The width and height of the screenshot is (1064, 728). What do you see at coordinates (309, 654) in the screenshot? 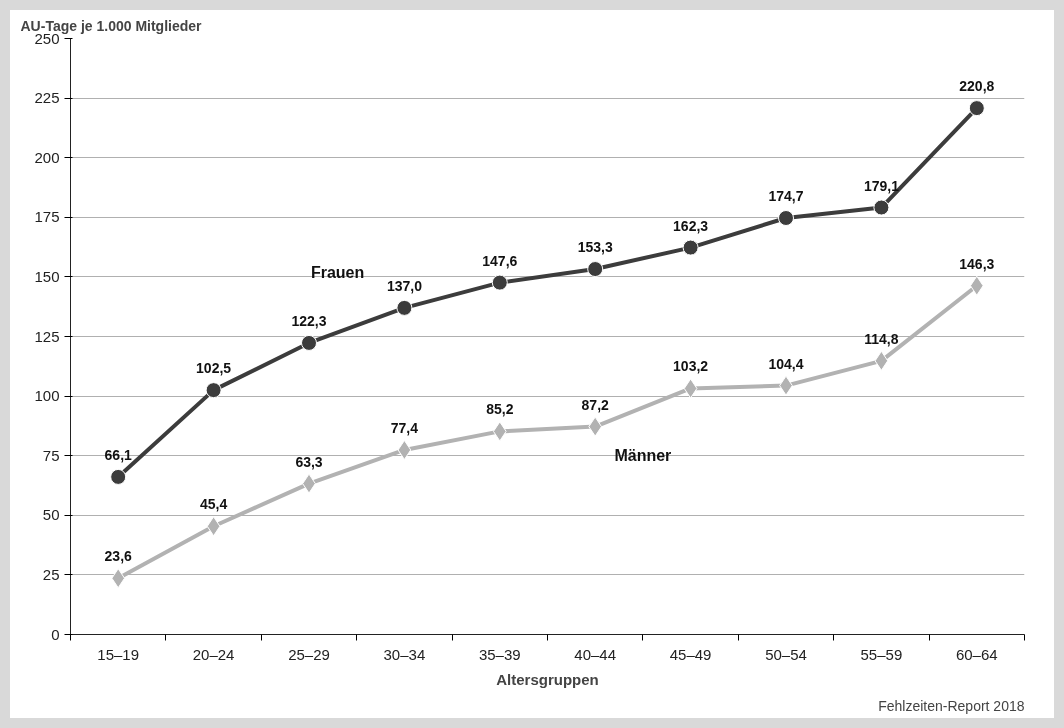
I see `x-tick-label: 25–29` at bounding box center [309, 654].